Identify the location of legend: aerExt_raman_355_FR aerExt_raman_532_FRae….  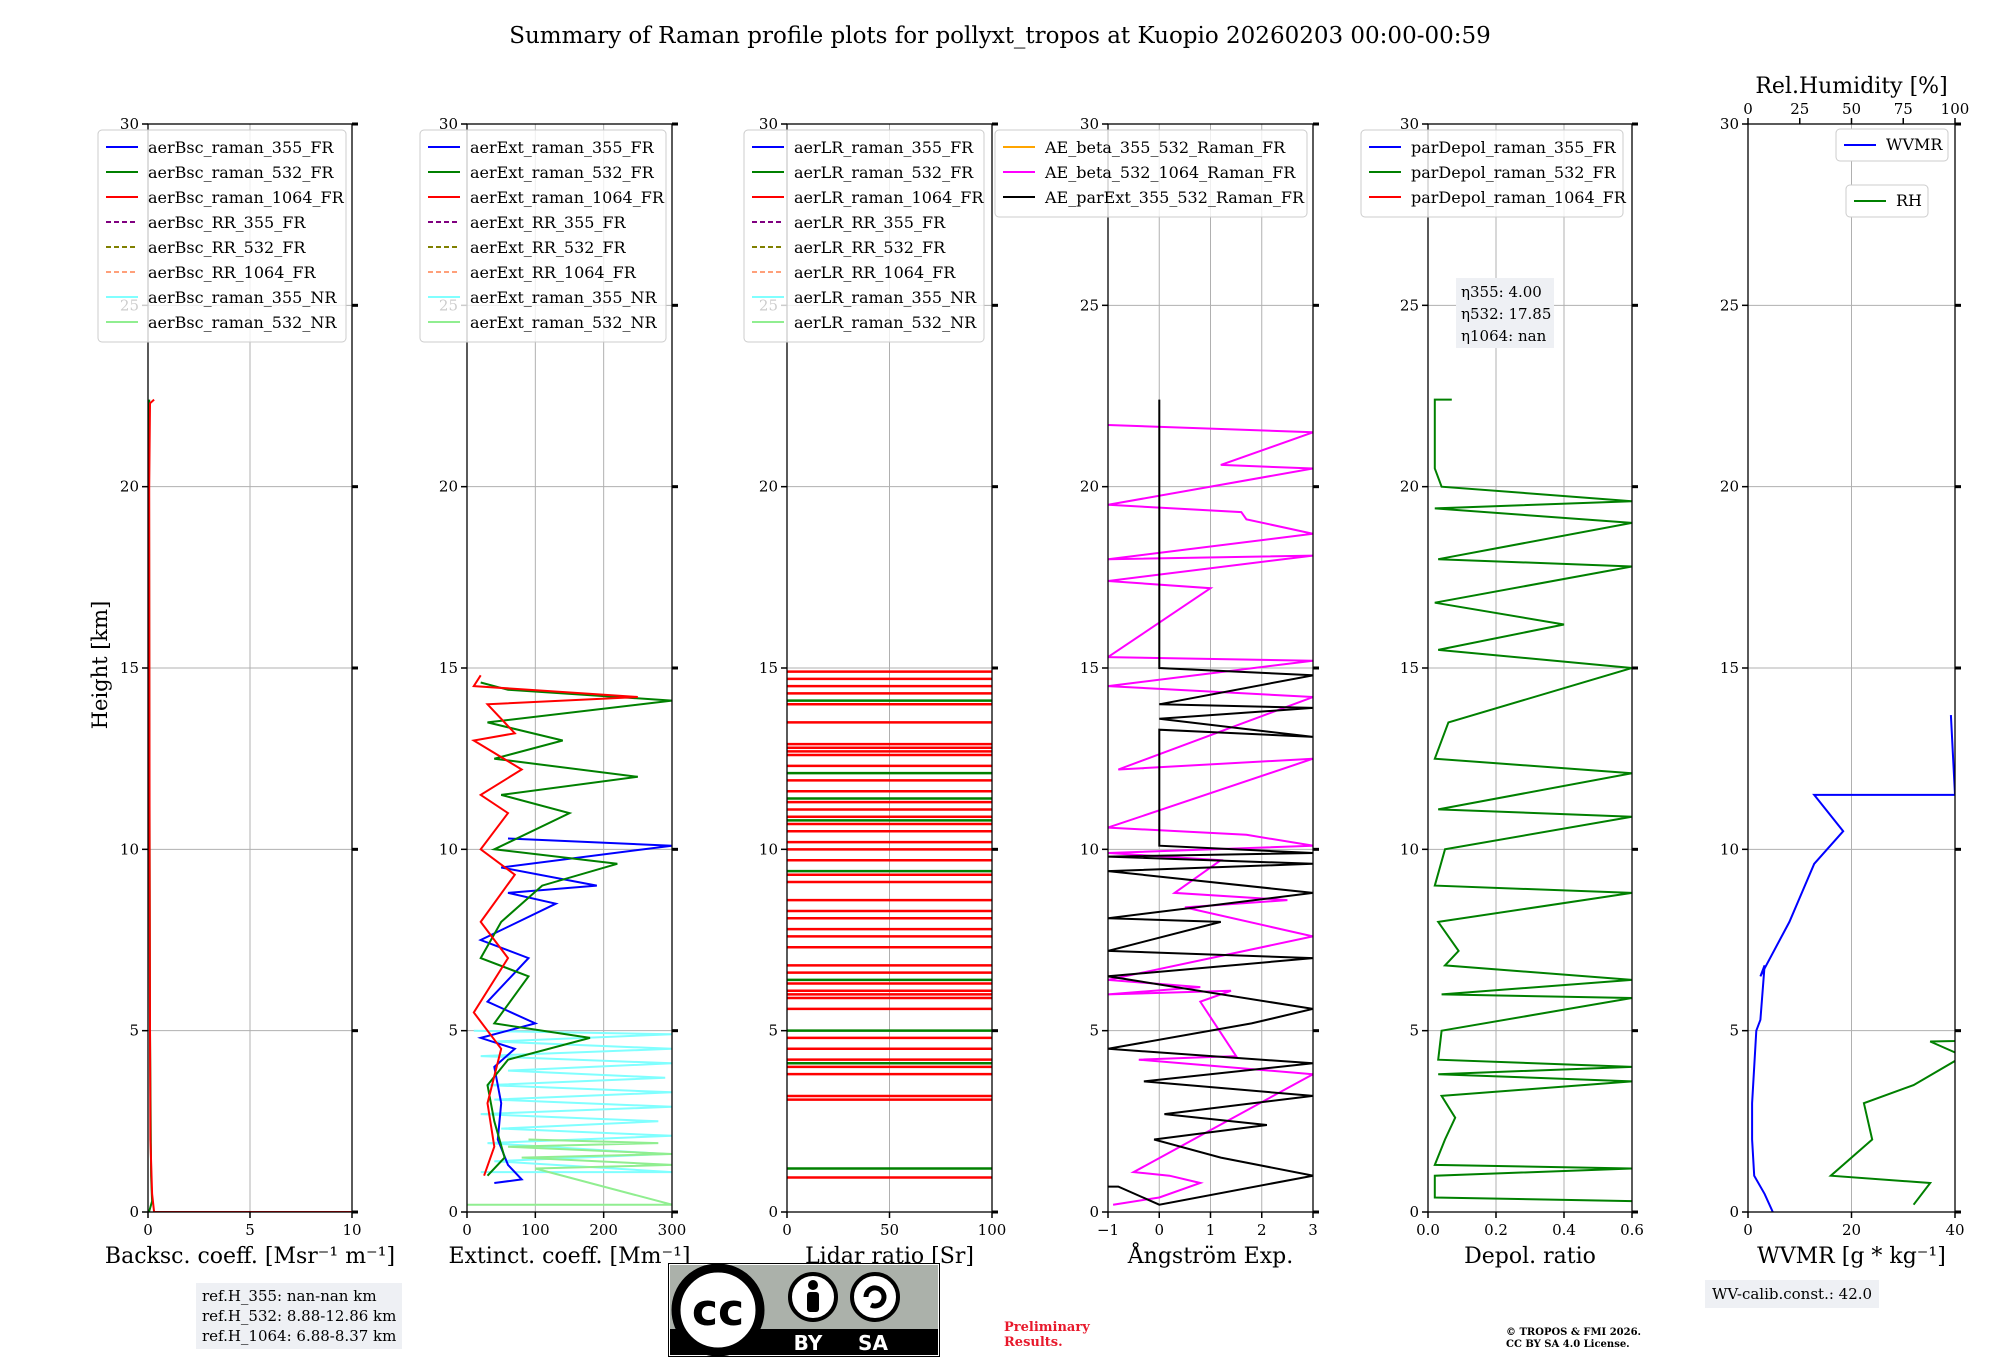
(543, 236).